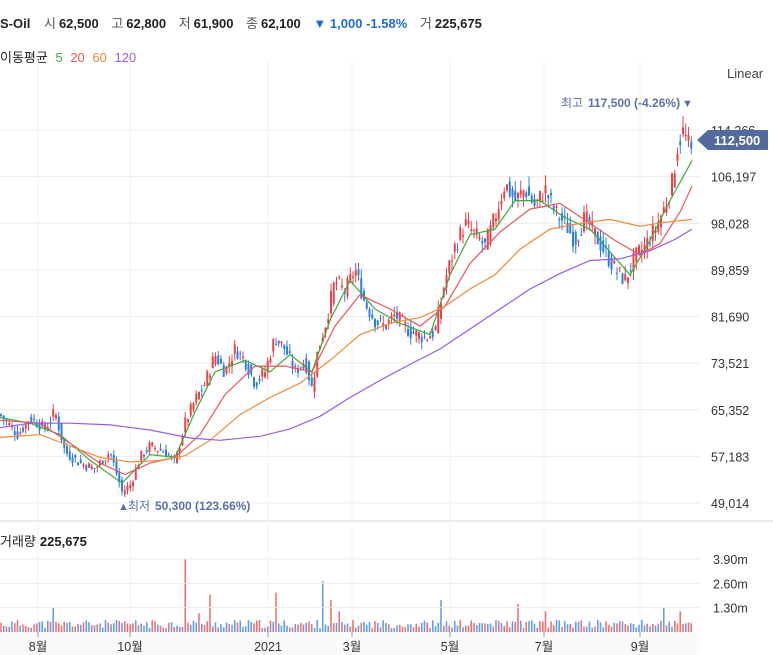 This screenshot has height=655, width=773. What do you see at coordinates (252, 23) in the screenshot?
I see `close-label: 종` at bounding box center [252, 23].